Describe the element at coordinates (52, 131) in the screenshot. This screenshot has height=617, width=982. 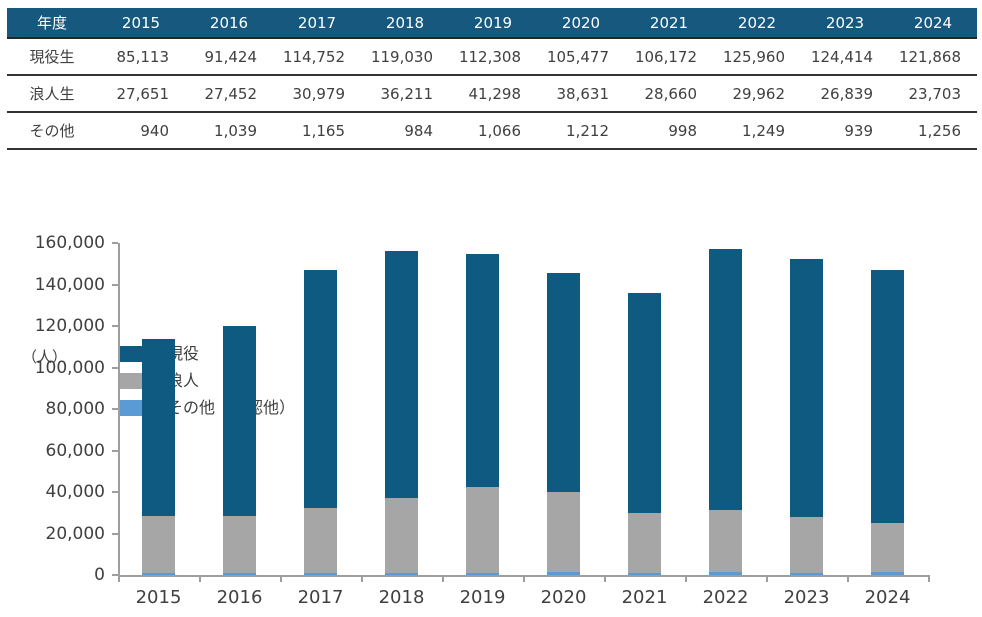
I see `row-label: その他` at that location.